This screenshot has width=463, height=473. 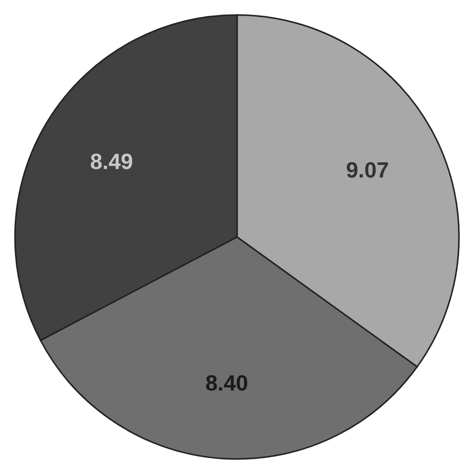 I want to click on data-label: 8.40, so click(x=226, y=383).